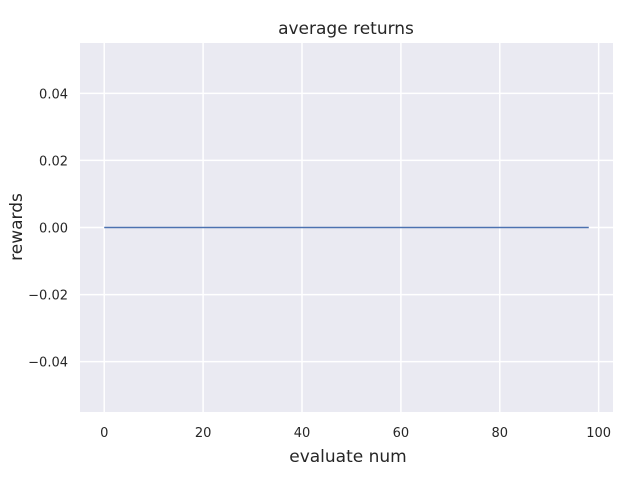 This screenshot has width=640, height=480. I want to click on x-tick-label: 40, so click(302, 433).